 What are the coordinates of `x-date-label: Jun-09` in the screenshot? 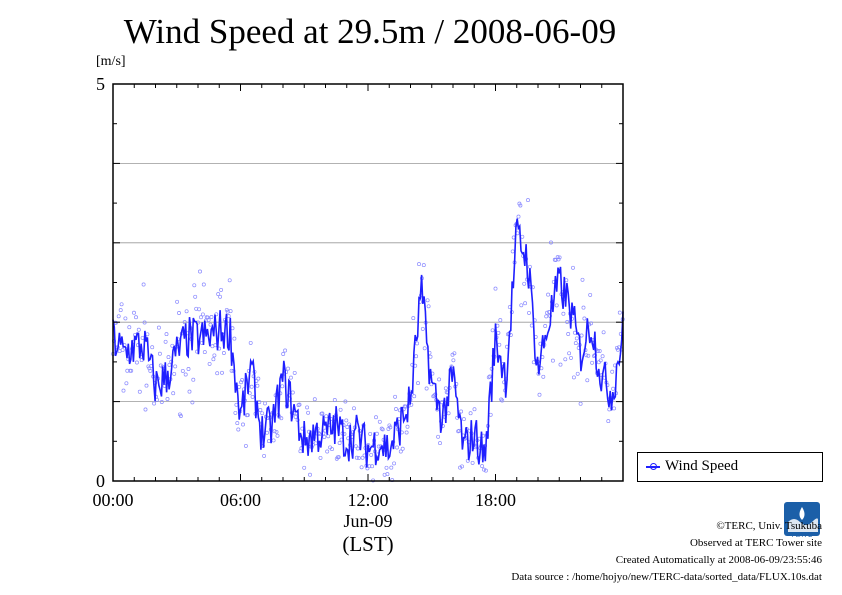 It's located at (368, 521).